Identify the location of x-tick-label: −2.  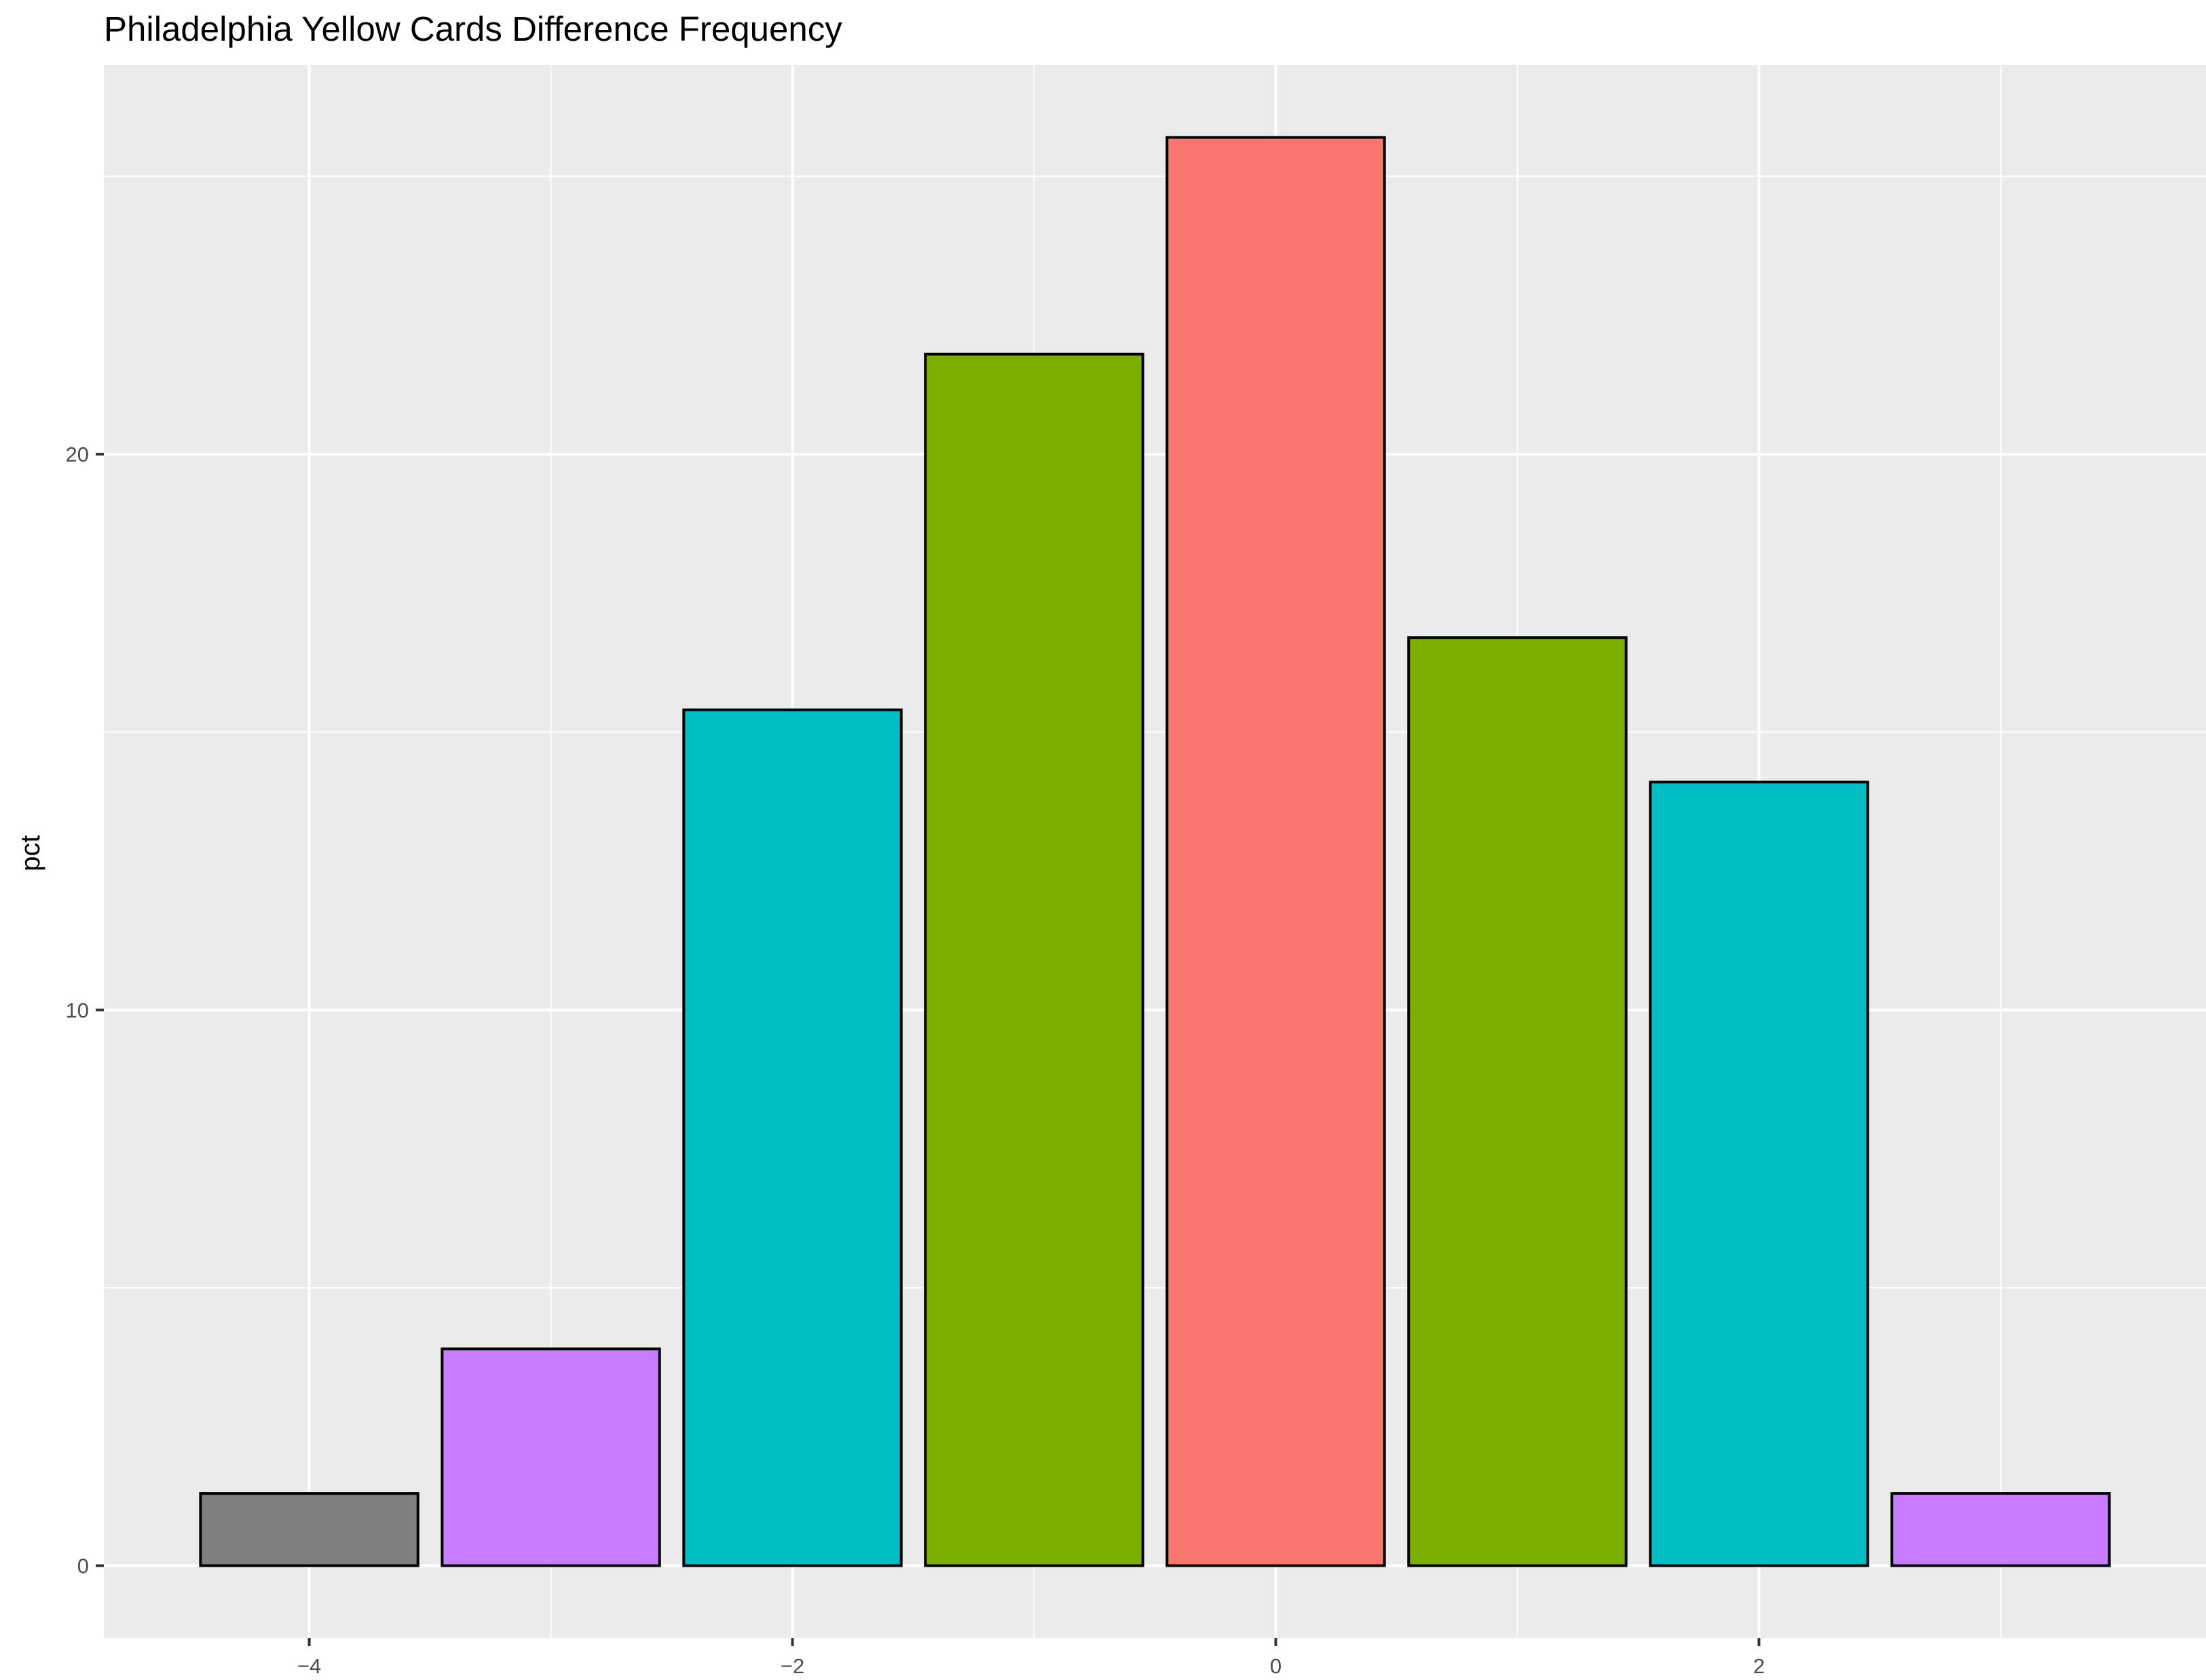
(793, 1666).